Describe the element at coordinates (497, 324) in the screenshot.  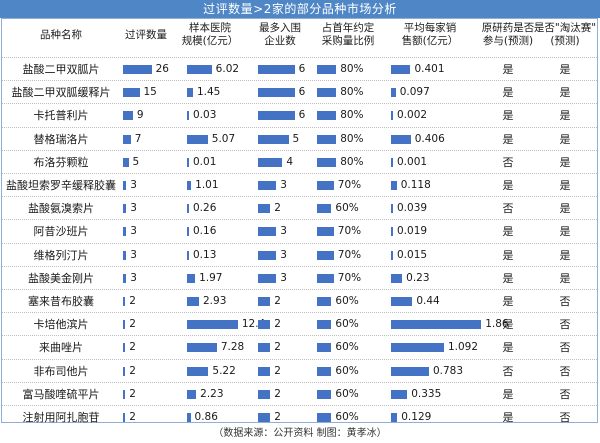
I see `value-avg-sales: 1.86` at that location.